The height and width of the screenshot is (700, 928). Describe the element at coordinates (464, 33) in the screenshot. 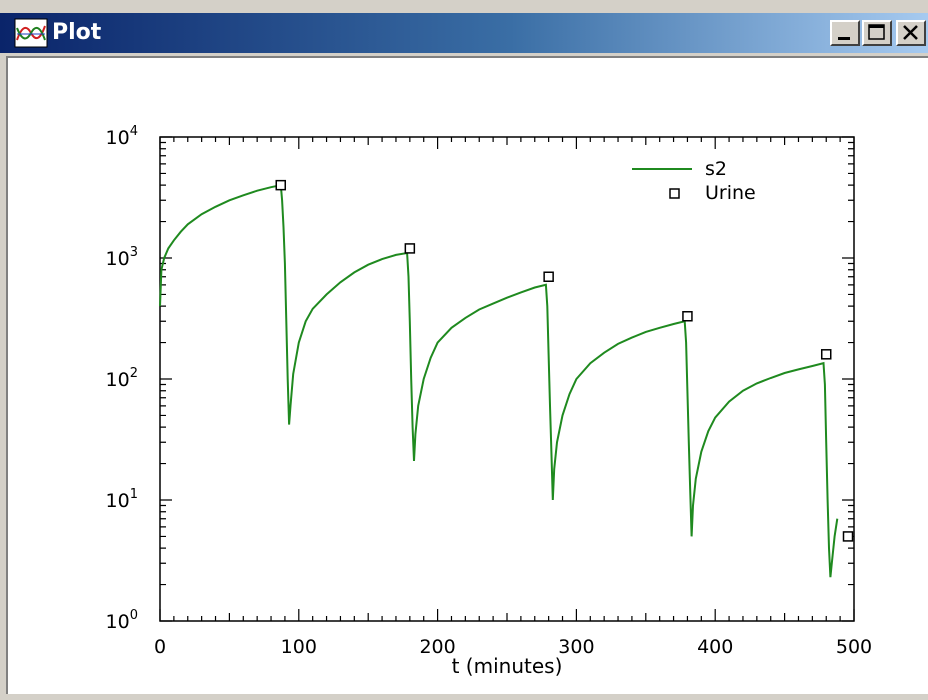

I see `title-bar: Plot` at that location.